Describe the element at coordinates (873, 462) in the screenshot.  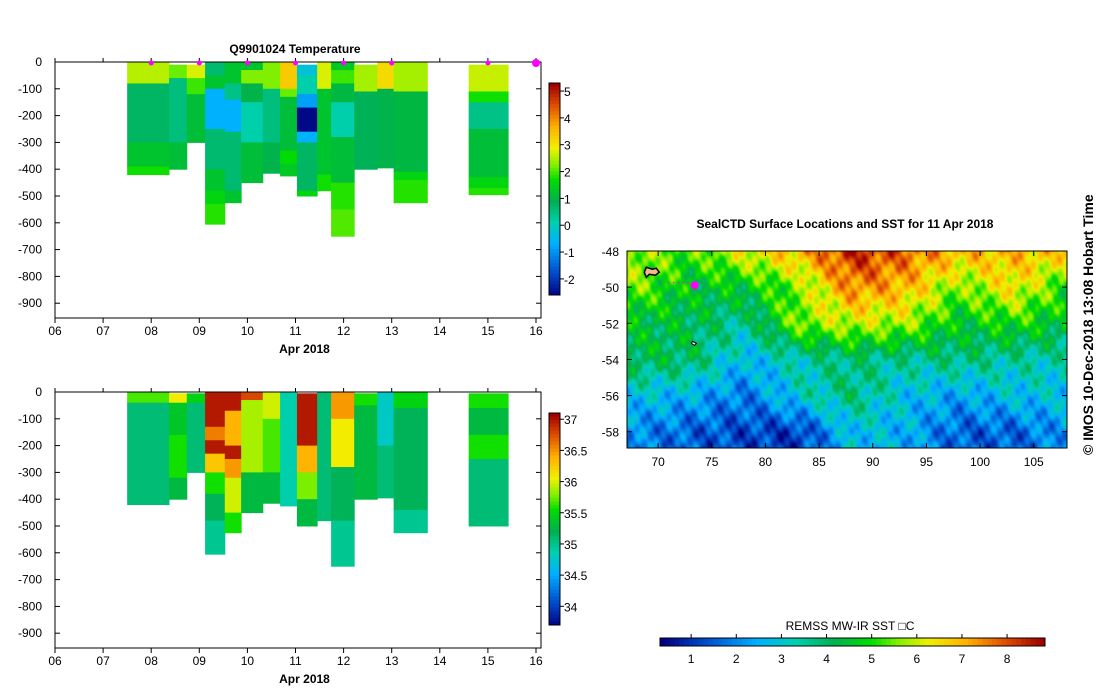
I see `lon-tick-label: 90` at that location.